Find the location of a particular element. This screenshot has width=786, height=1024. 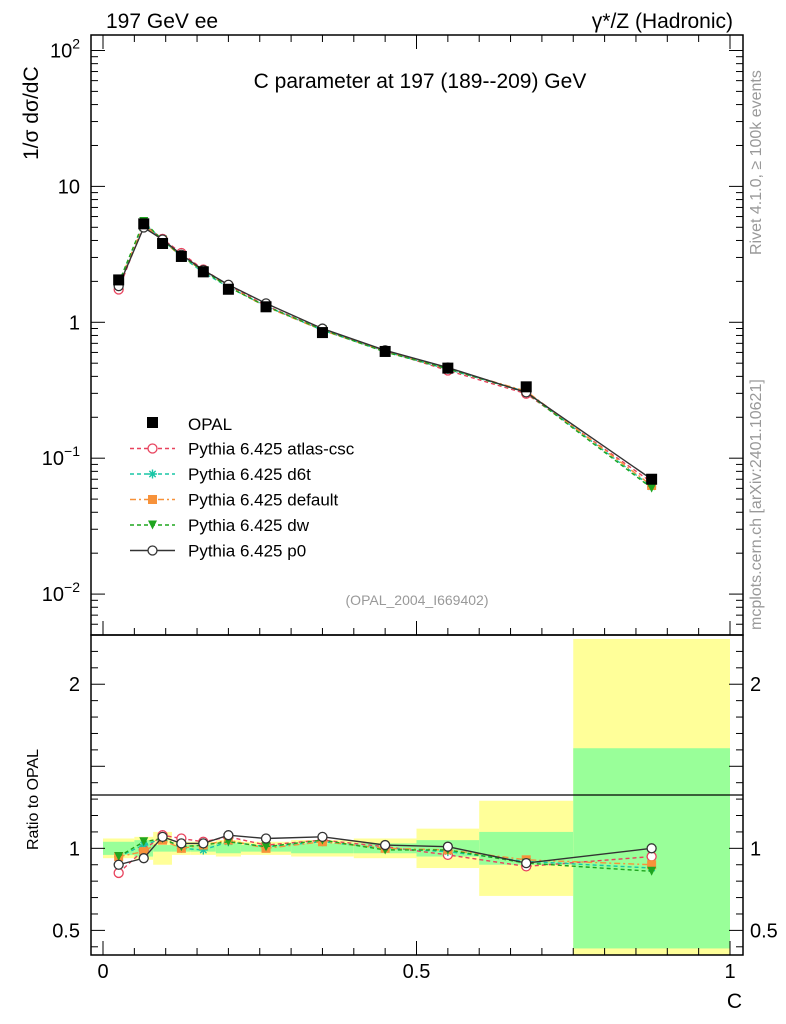

y-axis-label: 1/σ dσ/dC is located at coordinates (31, 113).